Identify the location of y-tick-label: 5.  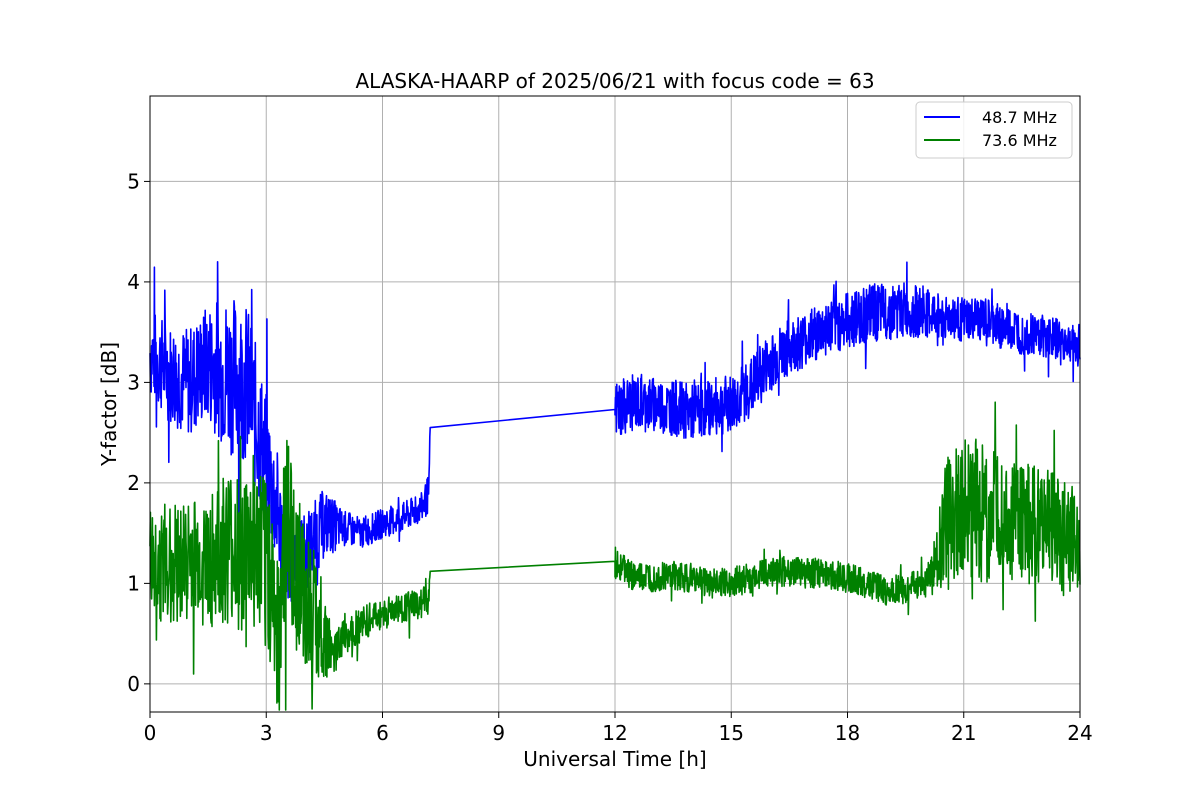
(133, 181).